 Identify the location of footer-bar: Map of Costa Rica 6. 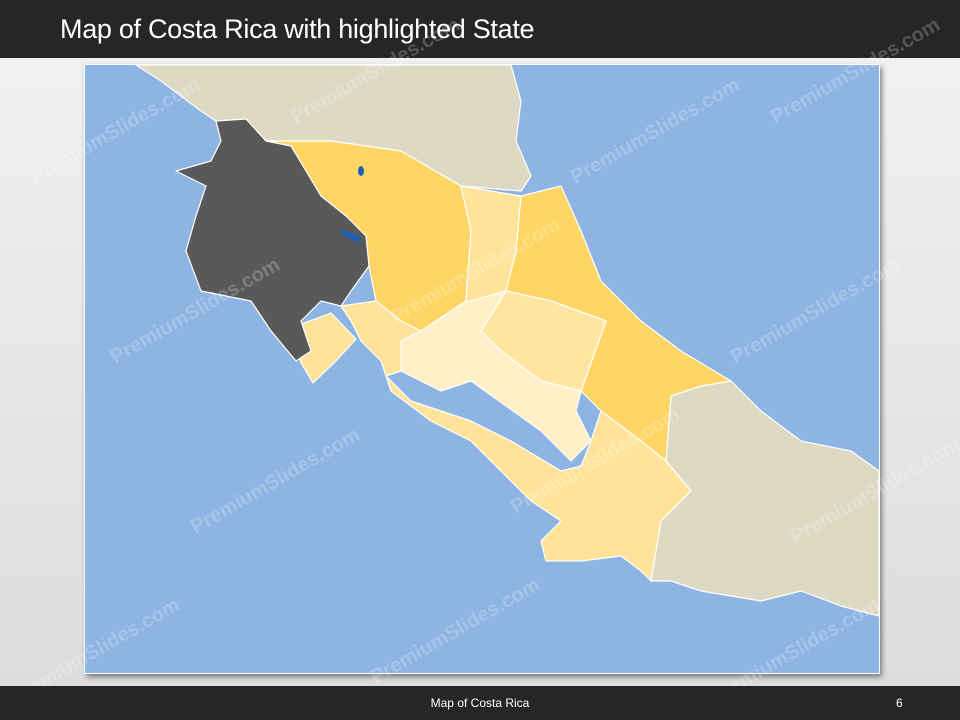
(480, 703).